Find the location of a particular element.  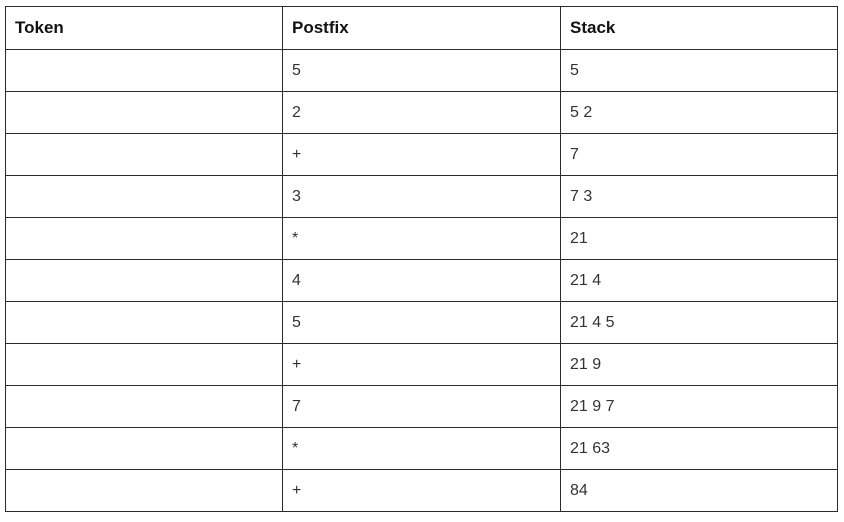

column-header-token: Token is located at coordinates (144, 28).